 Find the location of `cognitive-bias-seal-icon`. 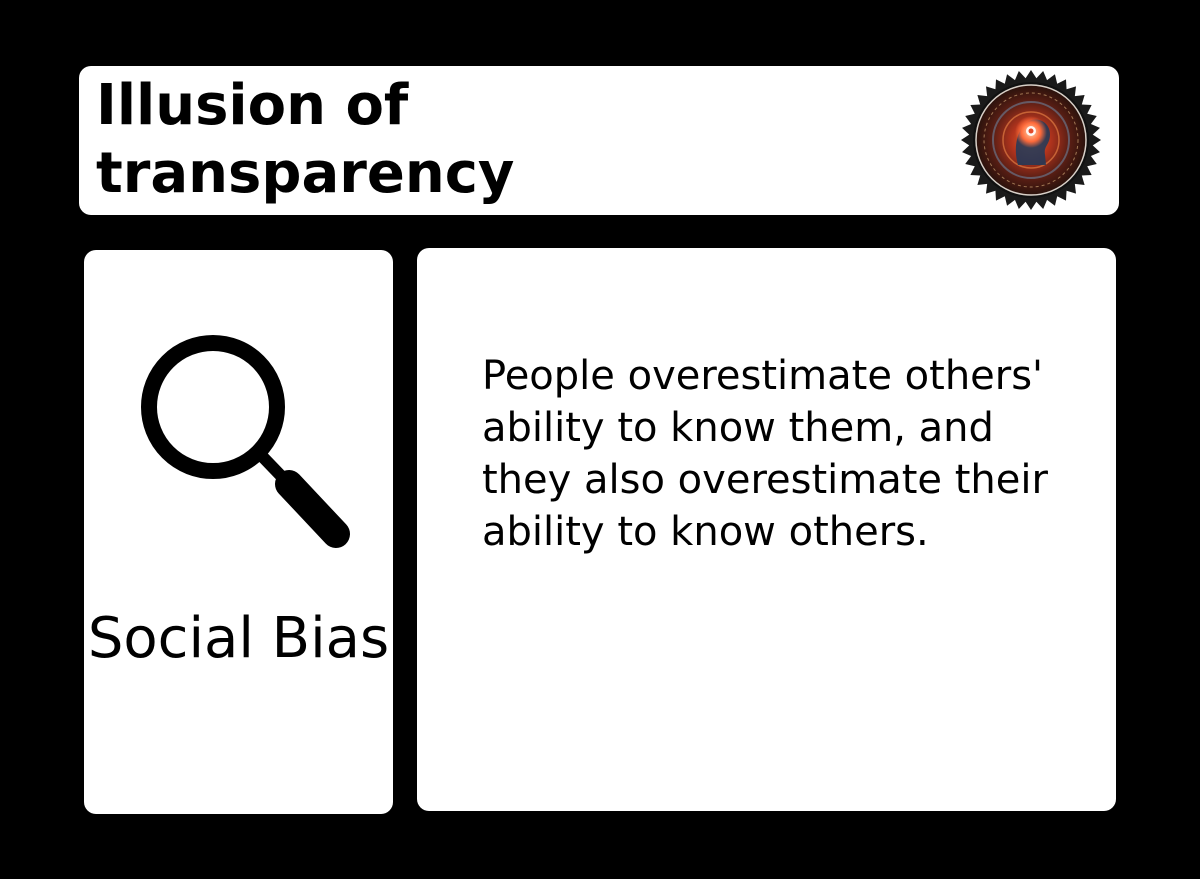

cognitive-bias-seal-icon is located at coordinates (1031, 140).